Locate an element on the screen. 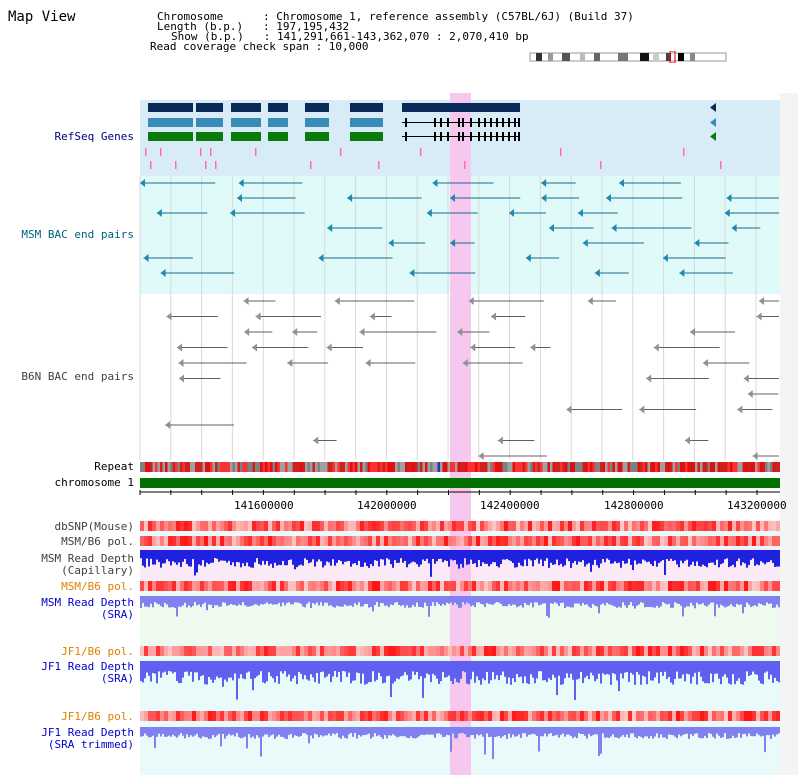 The width and height of the screenshot is (800, 775). right-scroll-margin is located at coordinates (789, 434).